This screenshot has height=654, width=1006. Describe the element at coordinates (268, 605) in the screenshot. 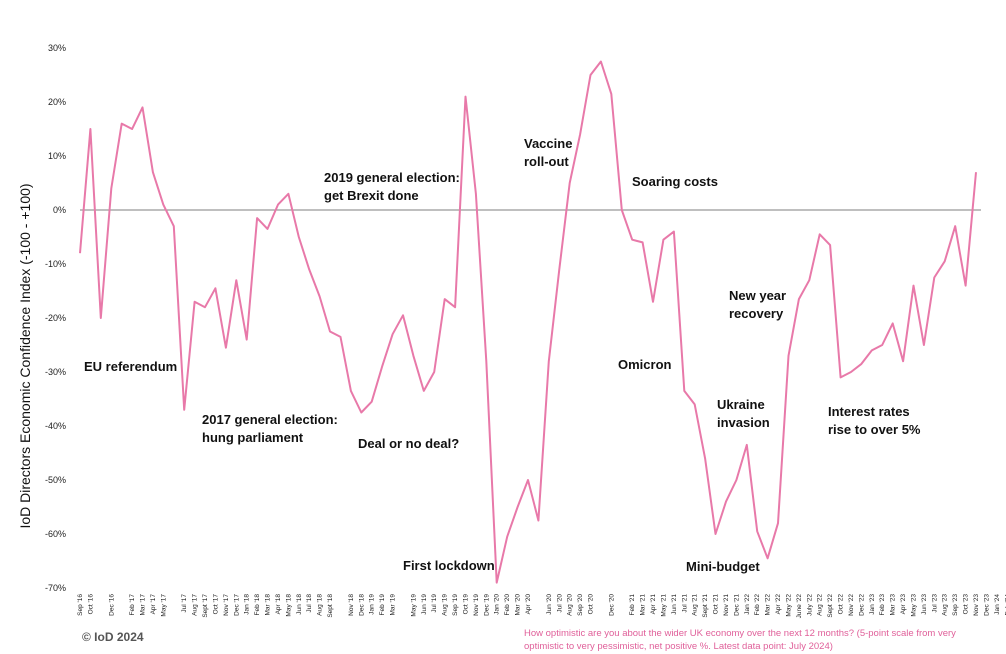

I see `x-tick-label: Mar '18` at that location.